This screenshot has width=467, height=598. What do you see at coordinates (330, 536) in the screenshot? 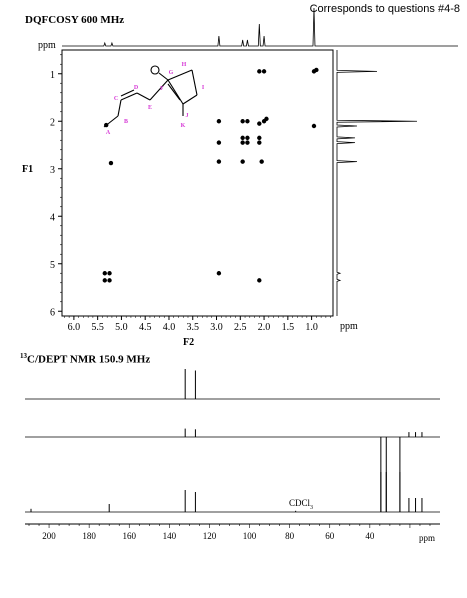
I see `dept-x-tick-label: 60` at bounding box center [330, 536].